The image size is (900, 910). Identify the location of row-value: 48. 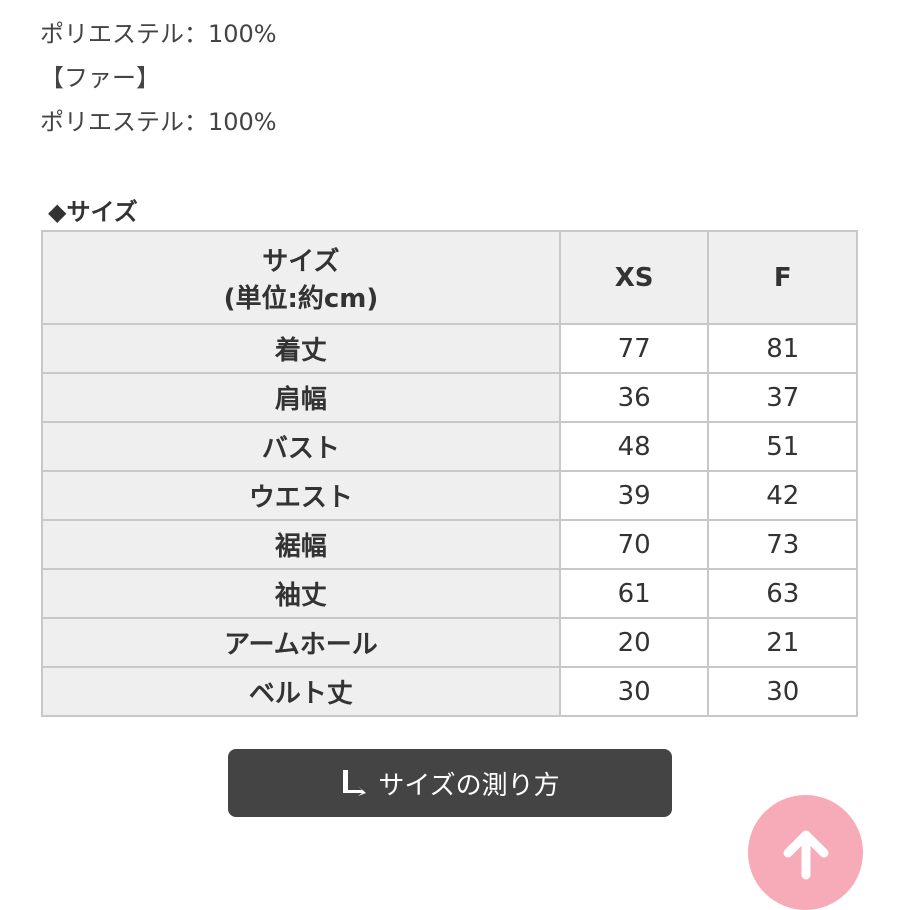
(634, 446).